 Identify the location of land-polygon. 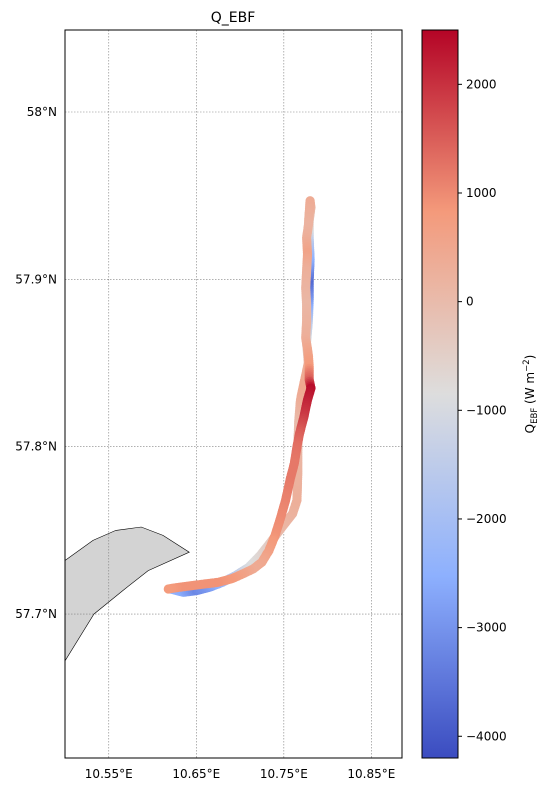
(127, 594).